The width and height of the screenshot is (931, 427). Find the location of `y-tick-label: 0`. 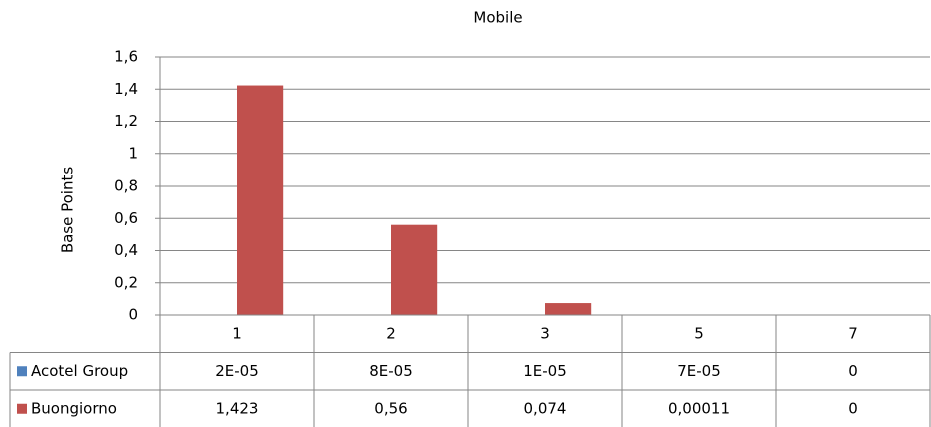

y-tick-label: 0 is located at coordinates (133, 315).